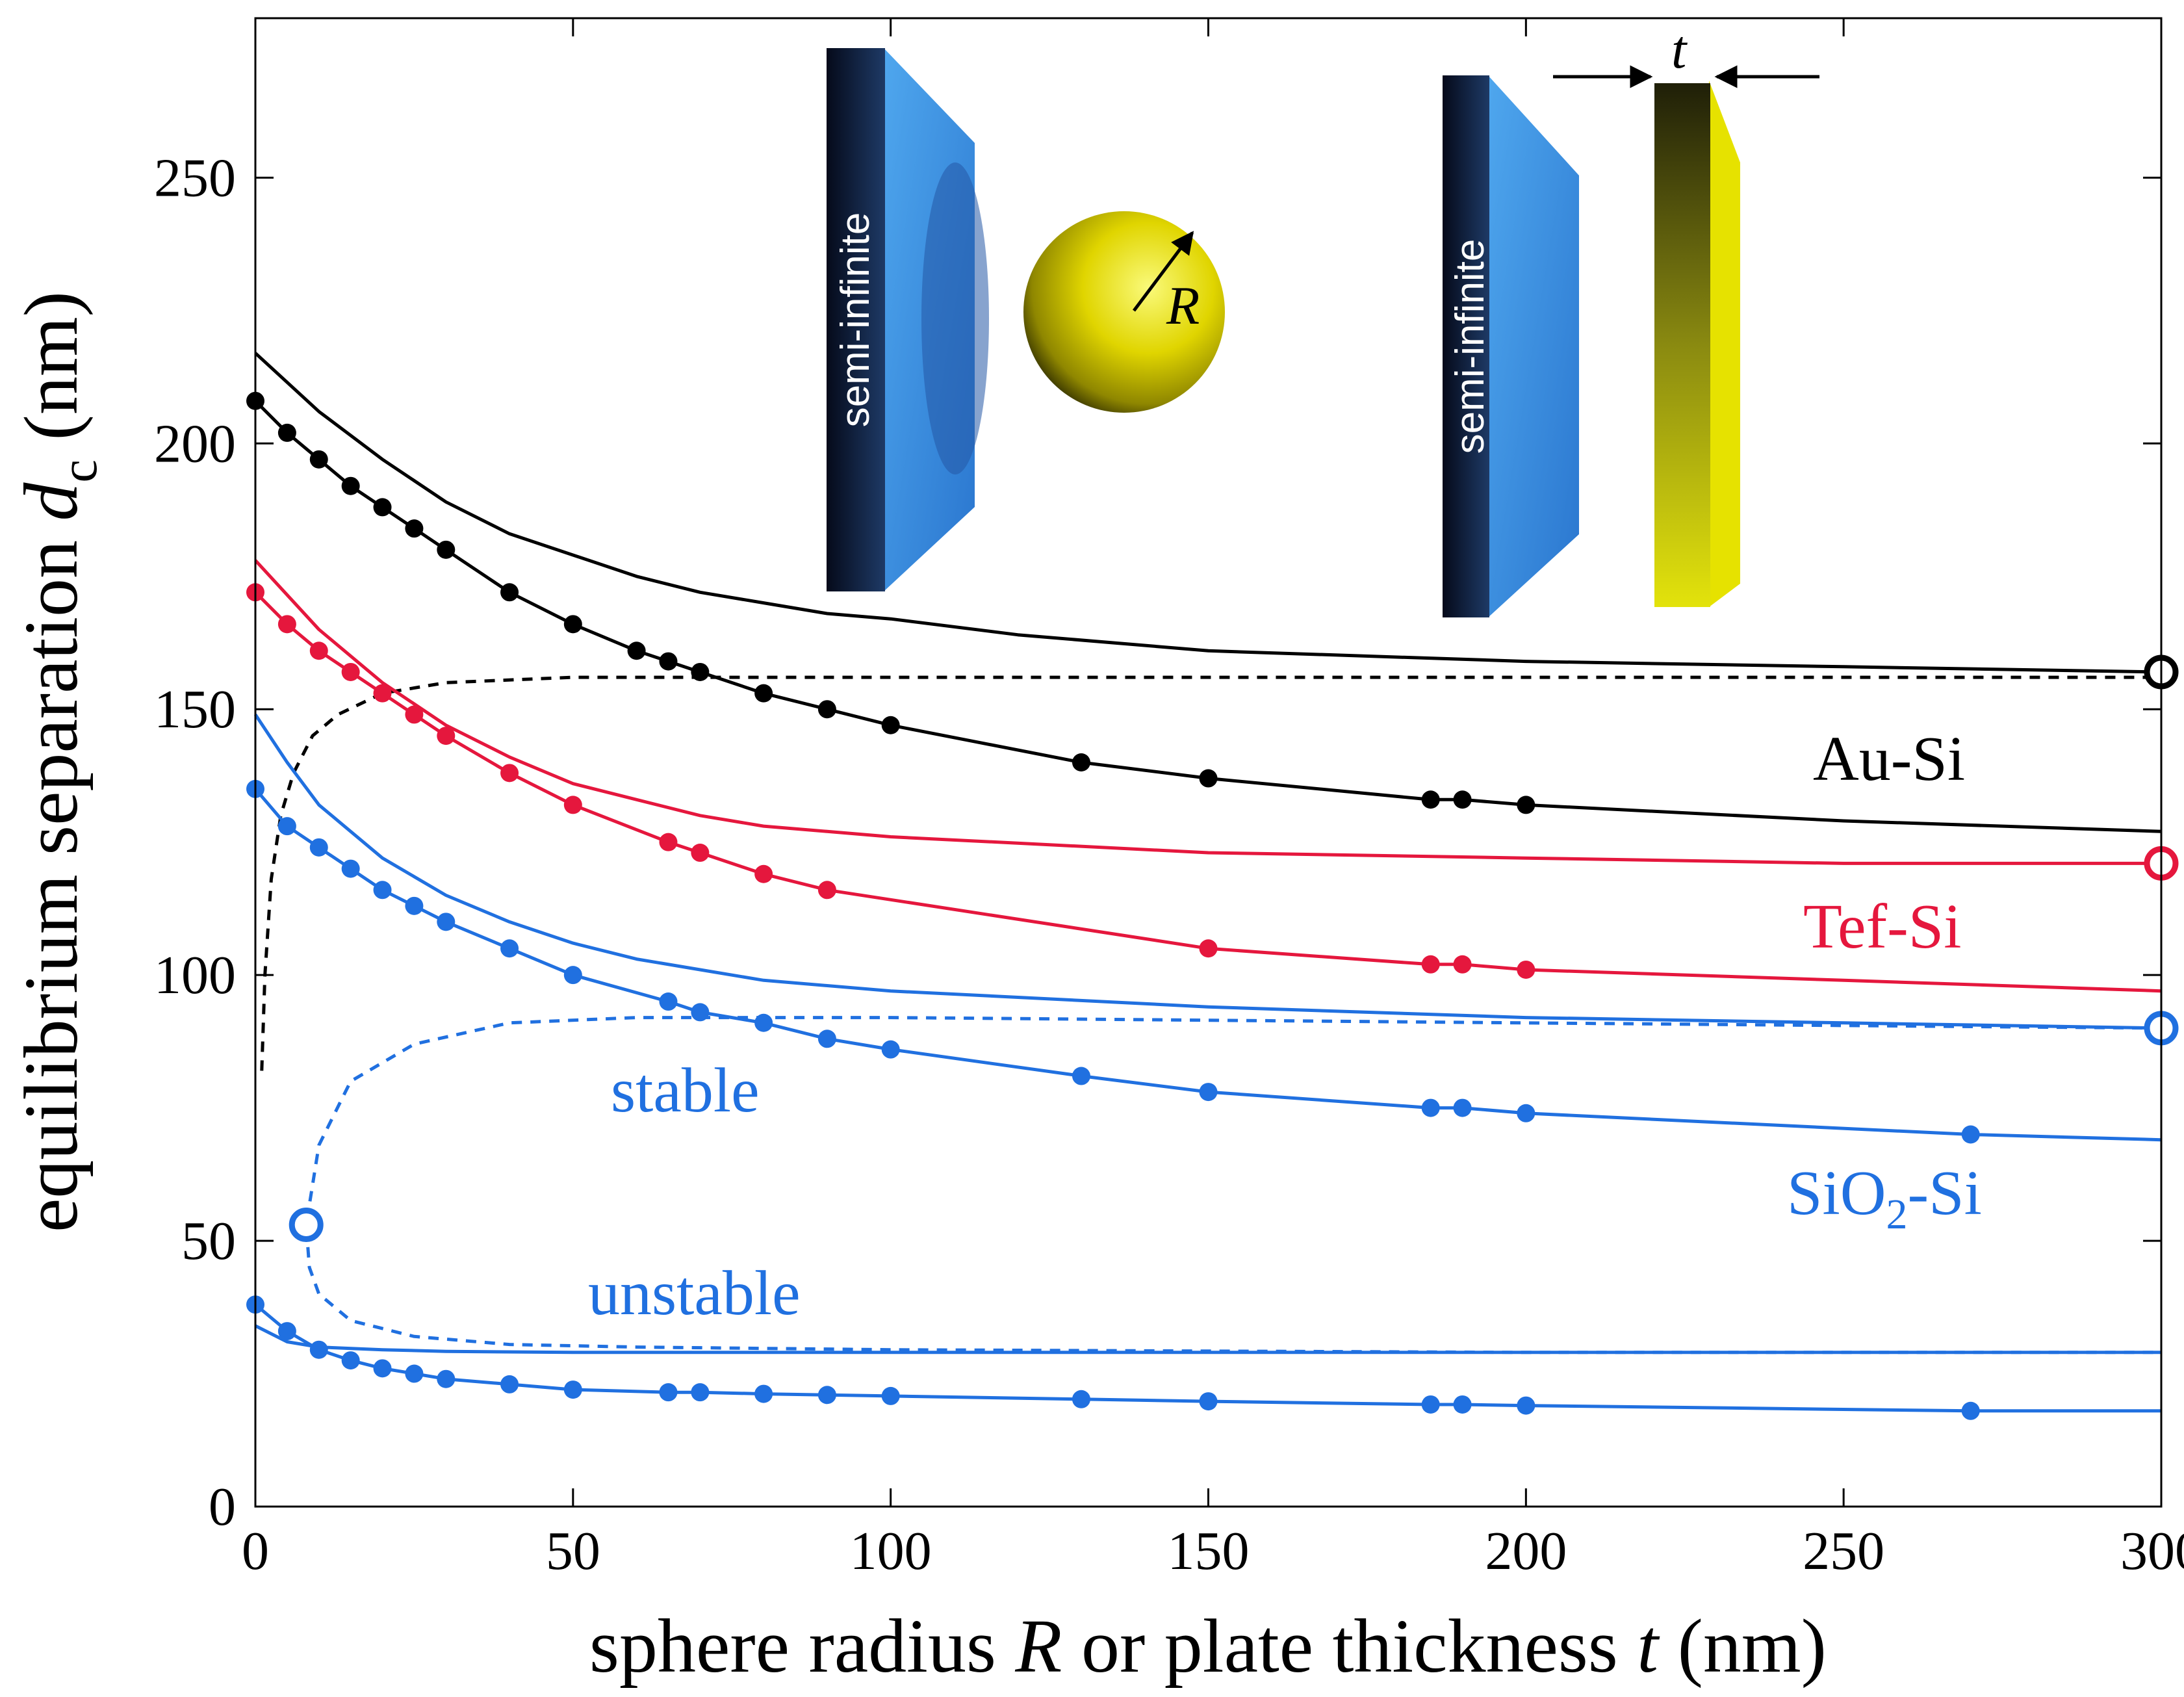  Describe the element at coordinates (195, 443) in the screenshot. I see `y-tick-label: 200` at that location.